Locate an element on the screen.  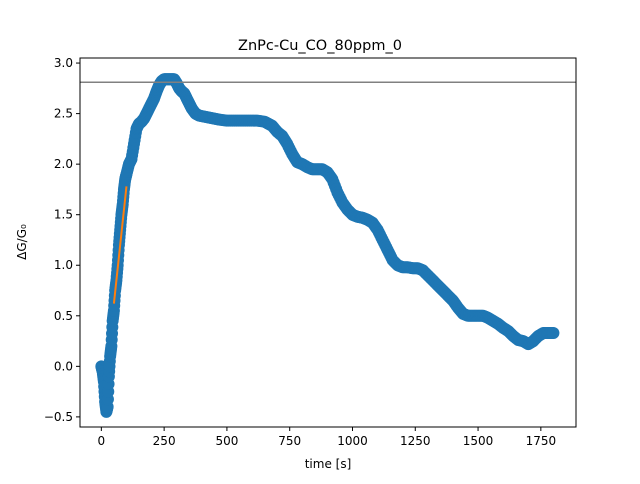
scatter-point is located at coordinates (553, 332).